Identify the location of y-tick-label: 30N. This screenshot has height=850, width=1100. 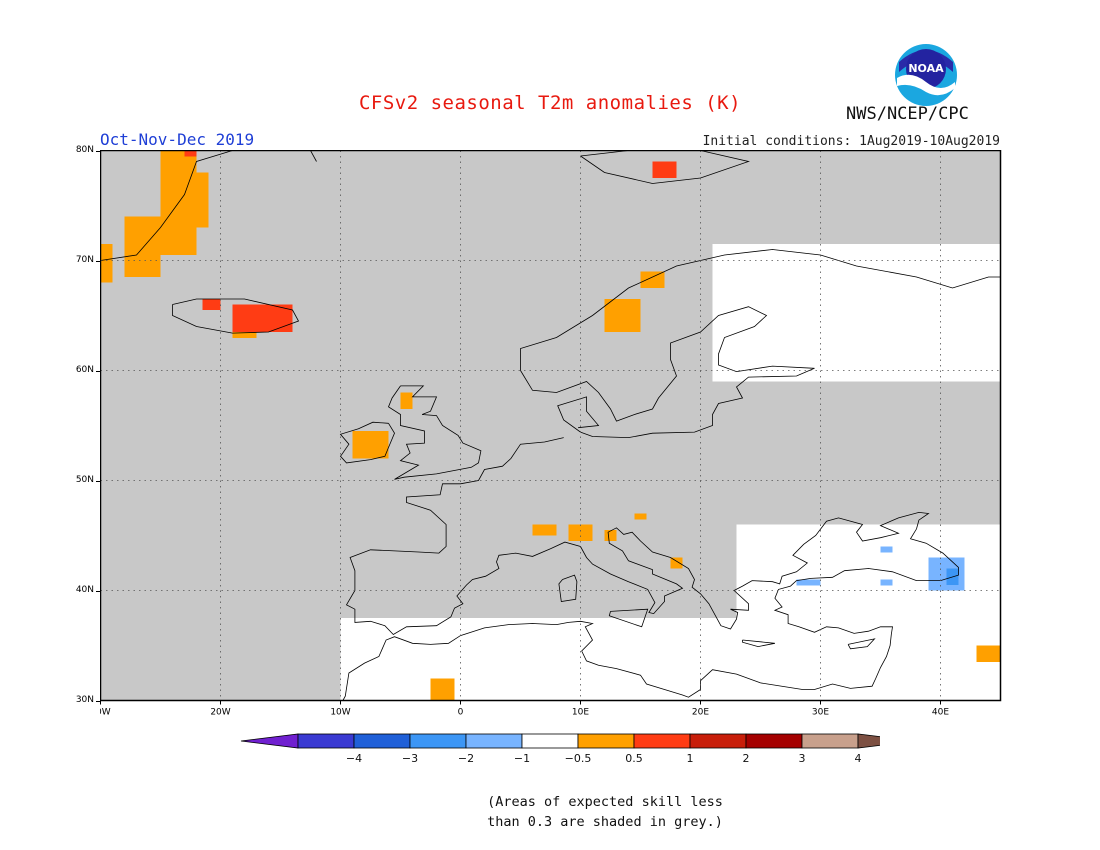
(84, 699).